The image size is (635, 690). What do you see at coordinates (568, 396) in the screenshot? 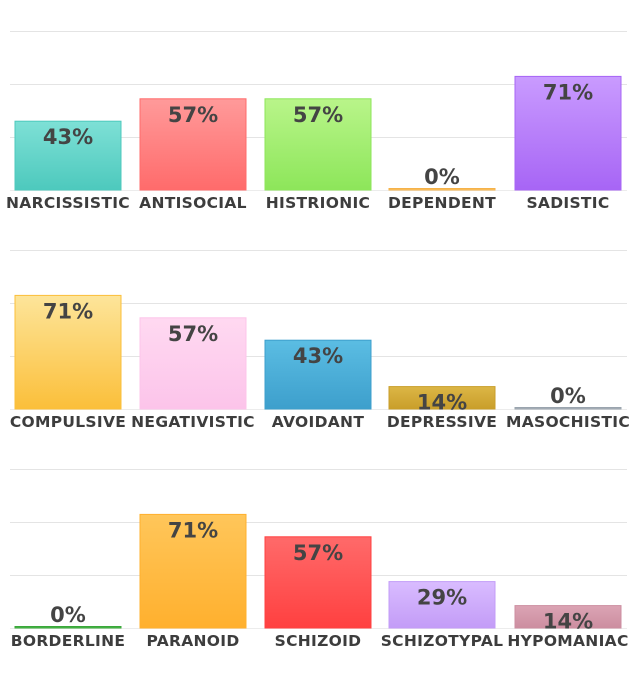
I see `value-label-masochistic: 0%` at bounding box center [568, 396].